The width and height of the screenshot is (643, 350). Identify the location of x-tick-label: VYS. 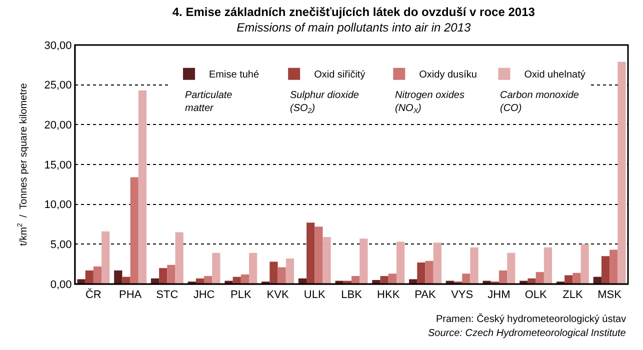
(462, 295).